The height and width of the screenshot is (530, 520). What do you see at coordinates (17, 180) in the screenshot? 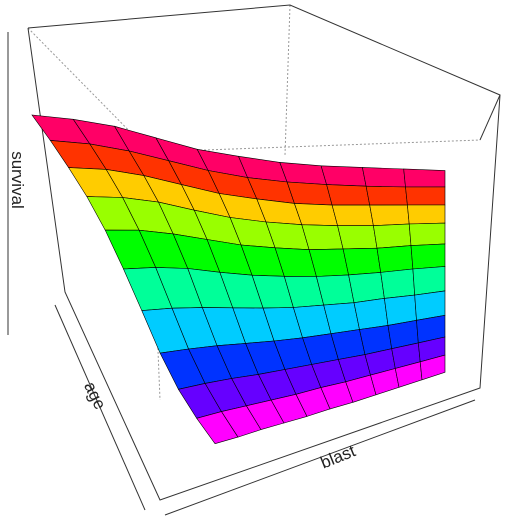
I see `z-axis-label: survival` at bounding box center [17, 180].